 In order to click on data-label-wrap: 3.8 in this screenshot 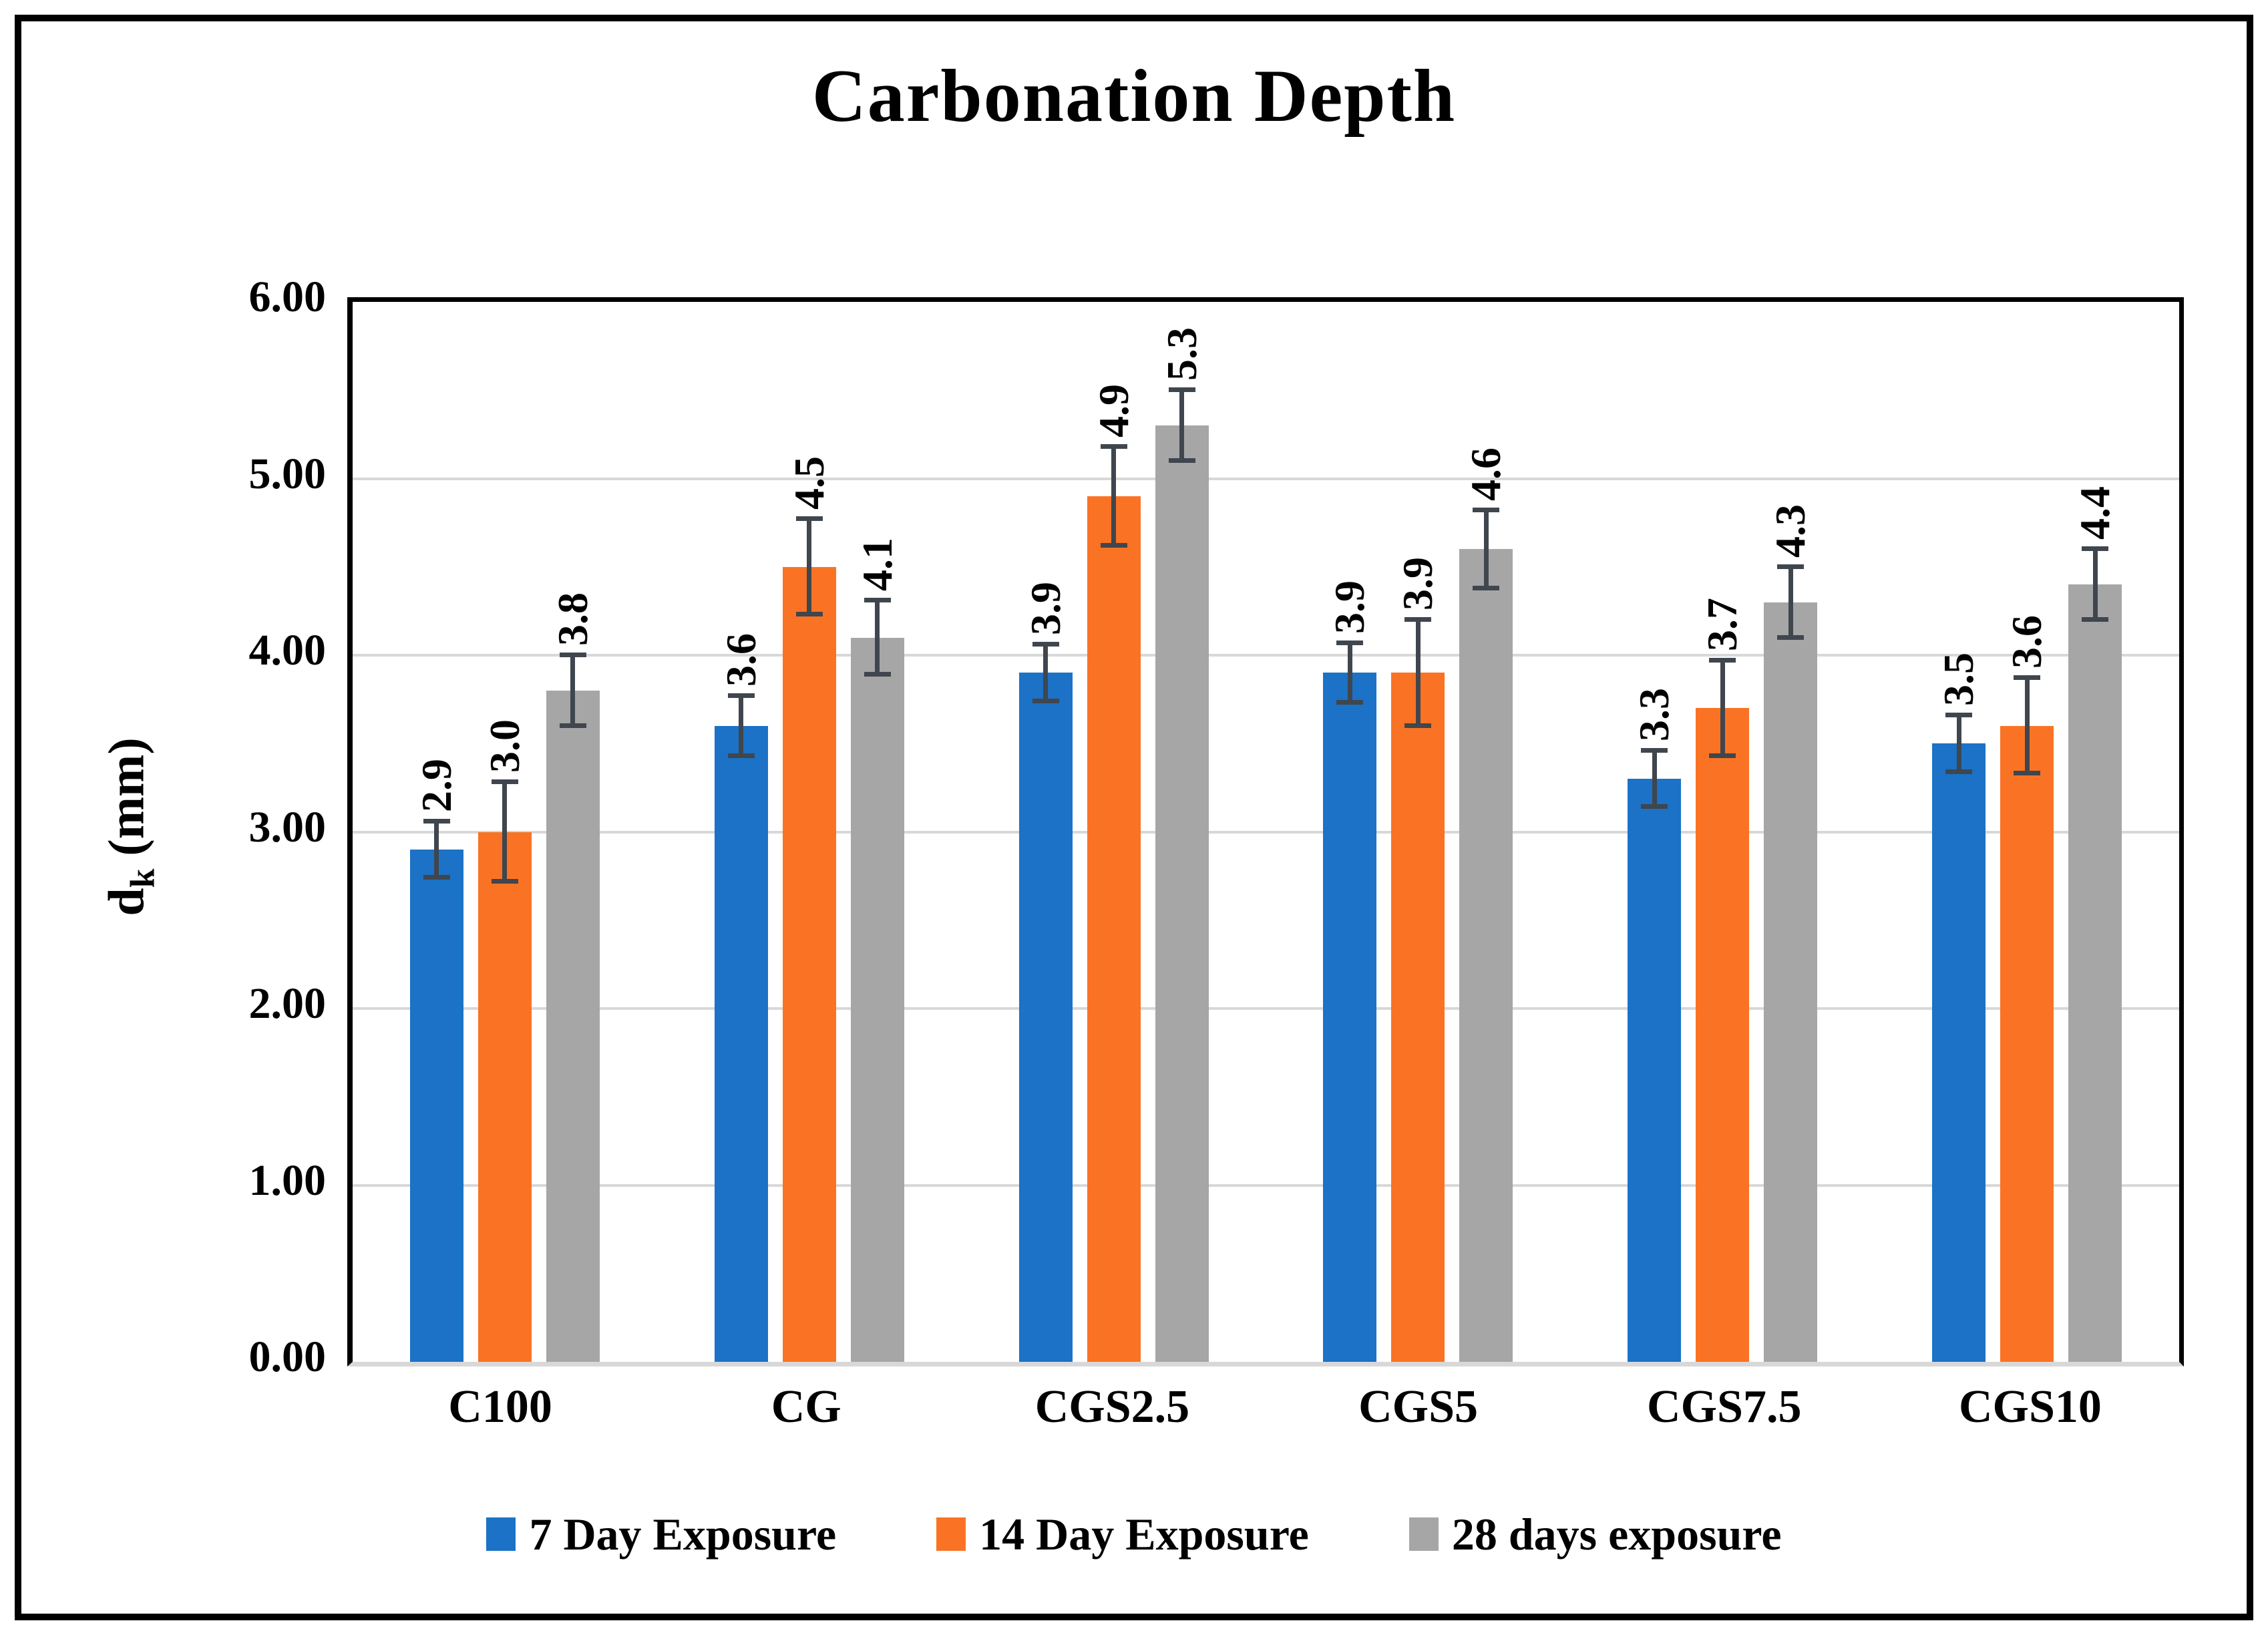, I will do `click(573, 619)`.